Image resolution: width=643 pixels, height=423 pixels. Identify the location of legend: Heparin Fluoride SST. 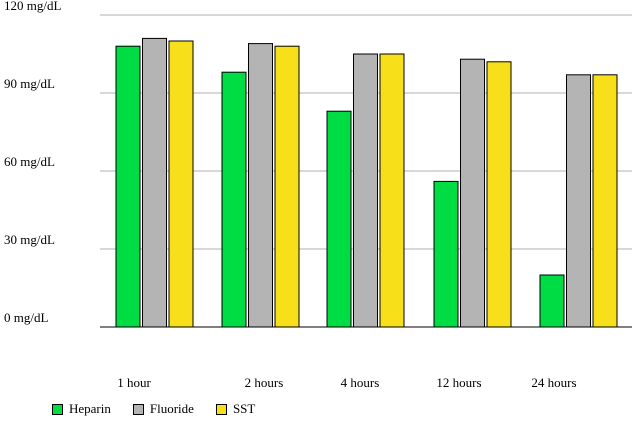
(164, 409).